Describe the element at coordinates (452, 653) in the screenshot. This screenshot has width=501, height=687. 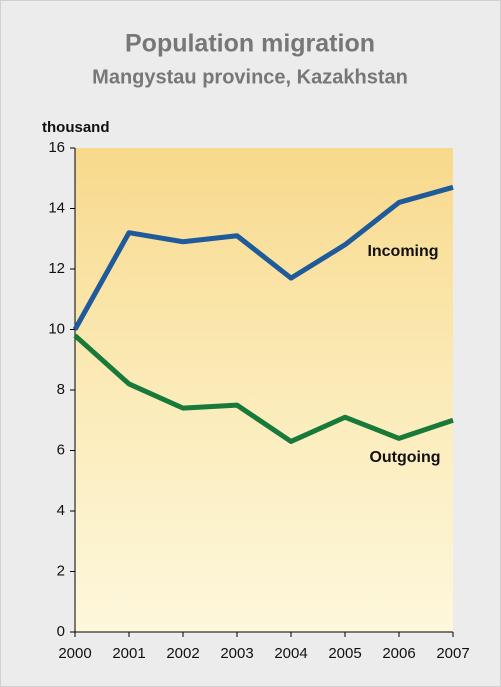
I see `x-tick-label: 2007` at that location.